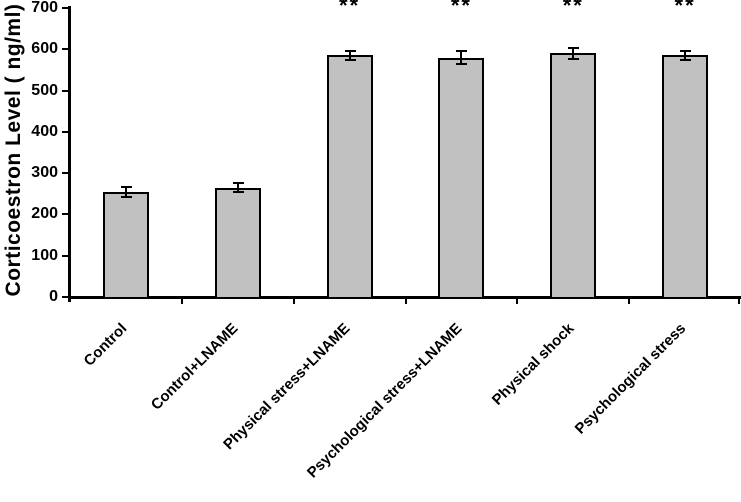 Image resolution: width=741 pixels, height=502 pixels. What do you see at coordinates (630, 379) in the screenshot?
I see `x-axis-label: Psychological stress` at bounding box center [630, 379].